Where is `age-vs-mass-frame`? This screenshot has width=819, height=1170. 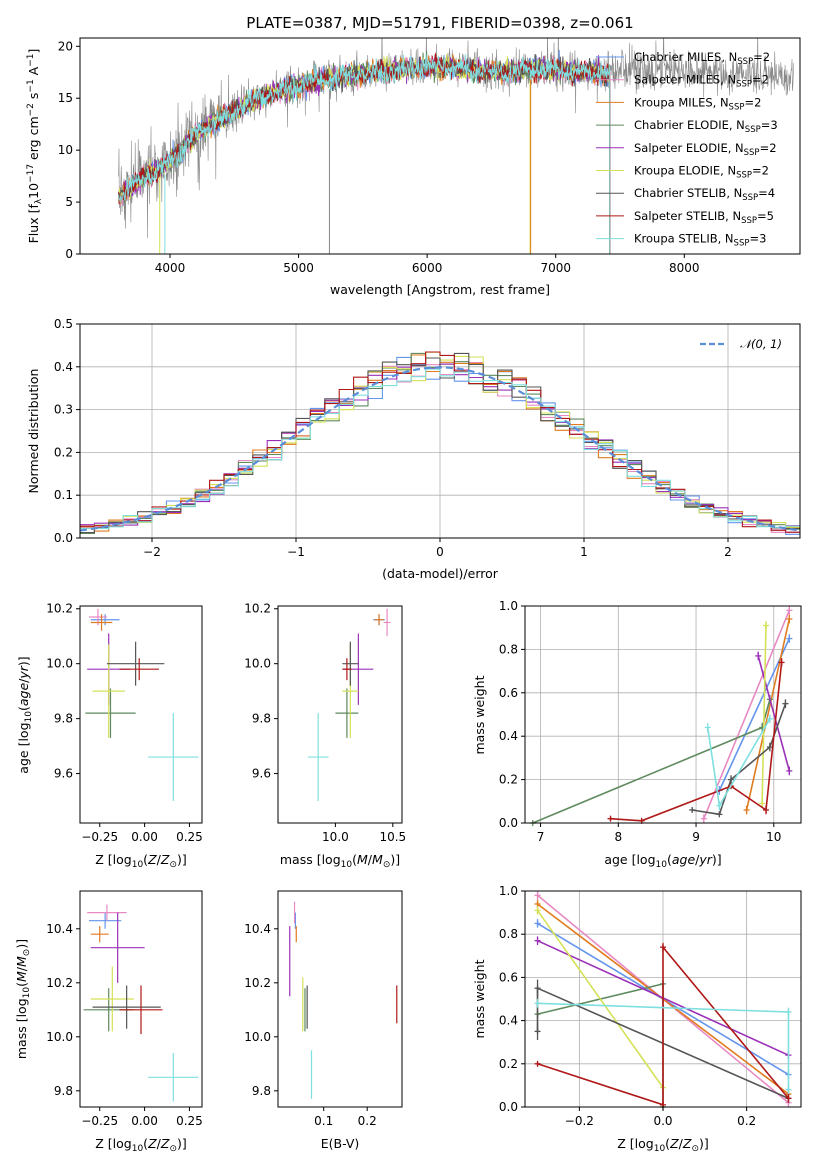 age-vs-mass-frame is located at coordinates (340, 714).